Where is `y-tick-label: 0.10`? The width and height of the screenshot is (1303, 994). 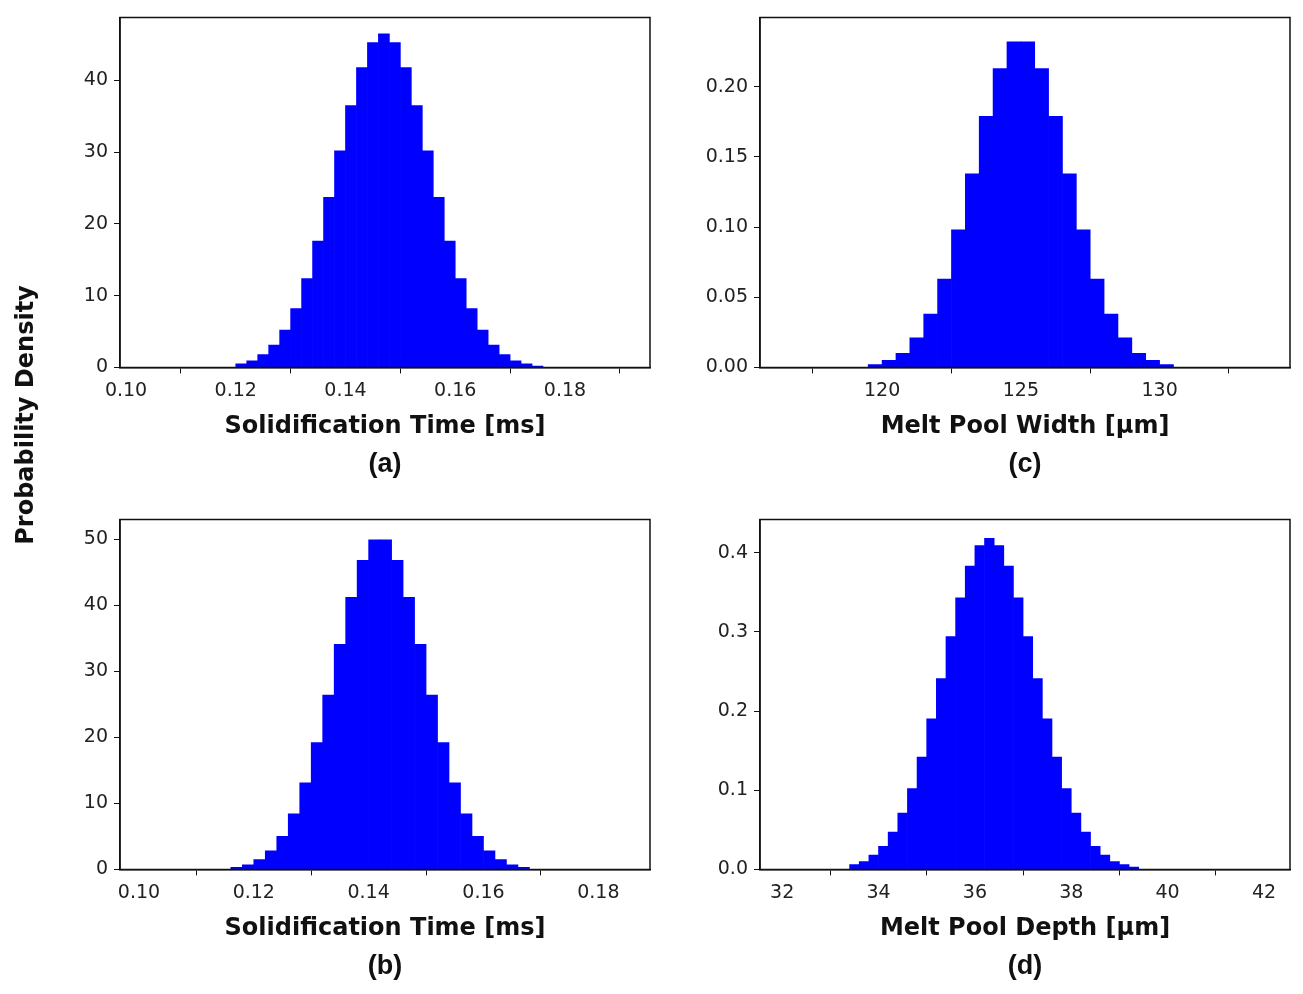
y-tick-label: 0.10 is located at coordinates (726, 225).